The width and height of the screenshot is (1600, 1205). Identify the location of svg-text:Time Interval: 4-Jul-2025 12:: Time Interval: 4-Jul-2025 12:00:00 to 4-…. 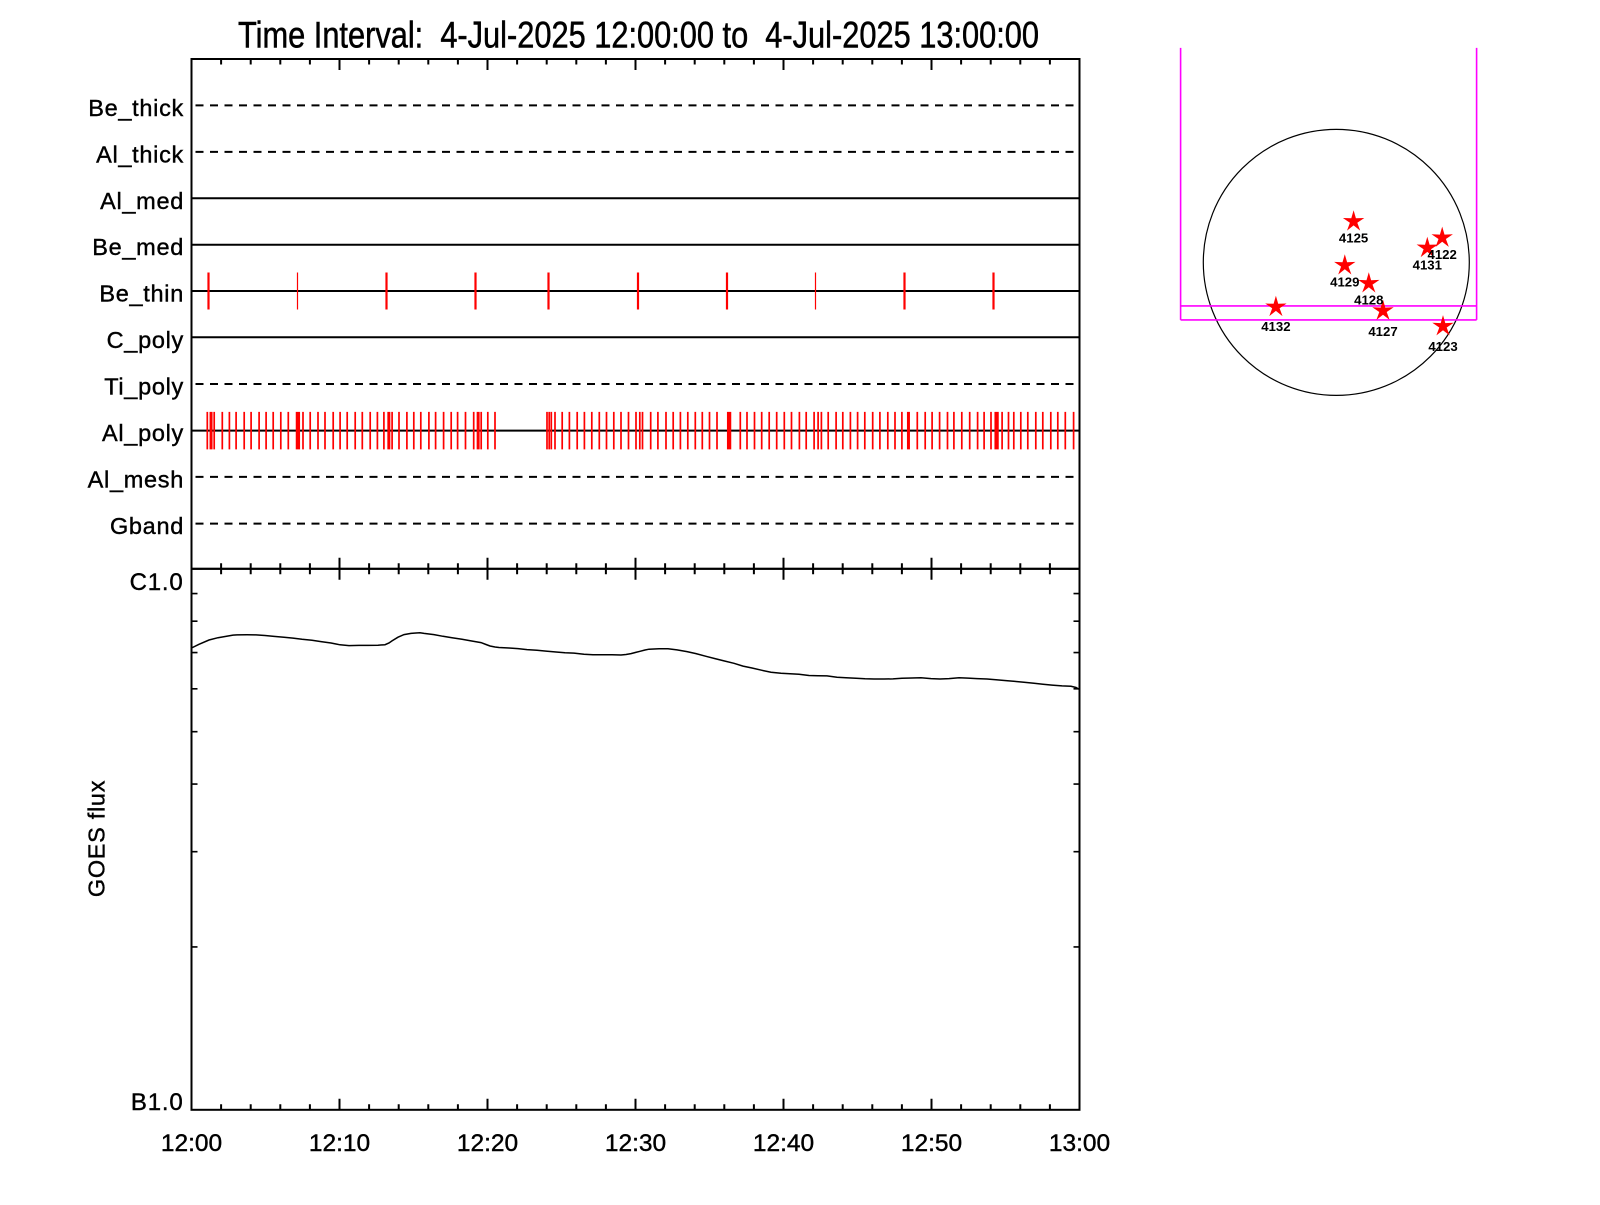
(638, 35).